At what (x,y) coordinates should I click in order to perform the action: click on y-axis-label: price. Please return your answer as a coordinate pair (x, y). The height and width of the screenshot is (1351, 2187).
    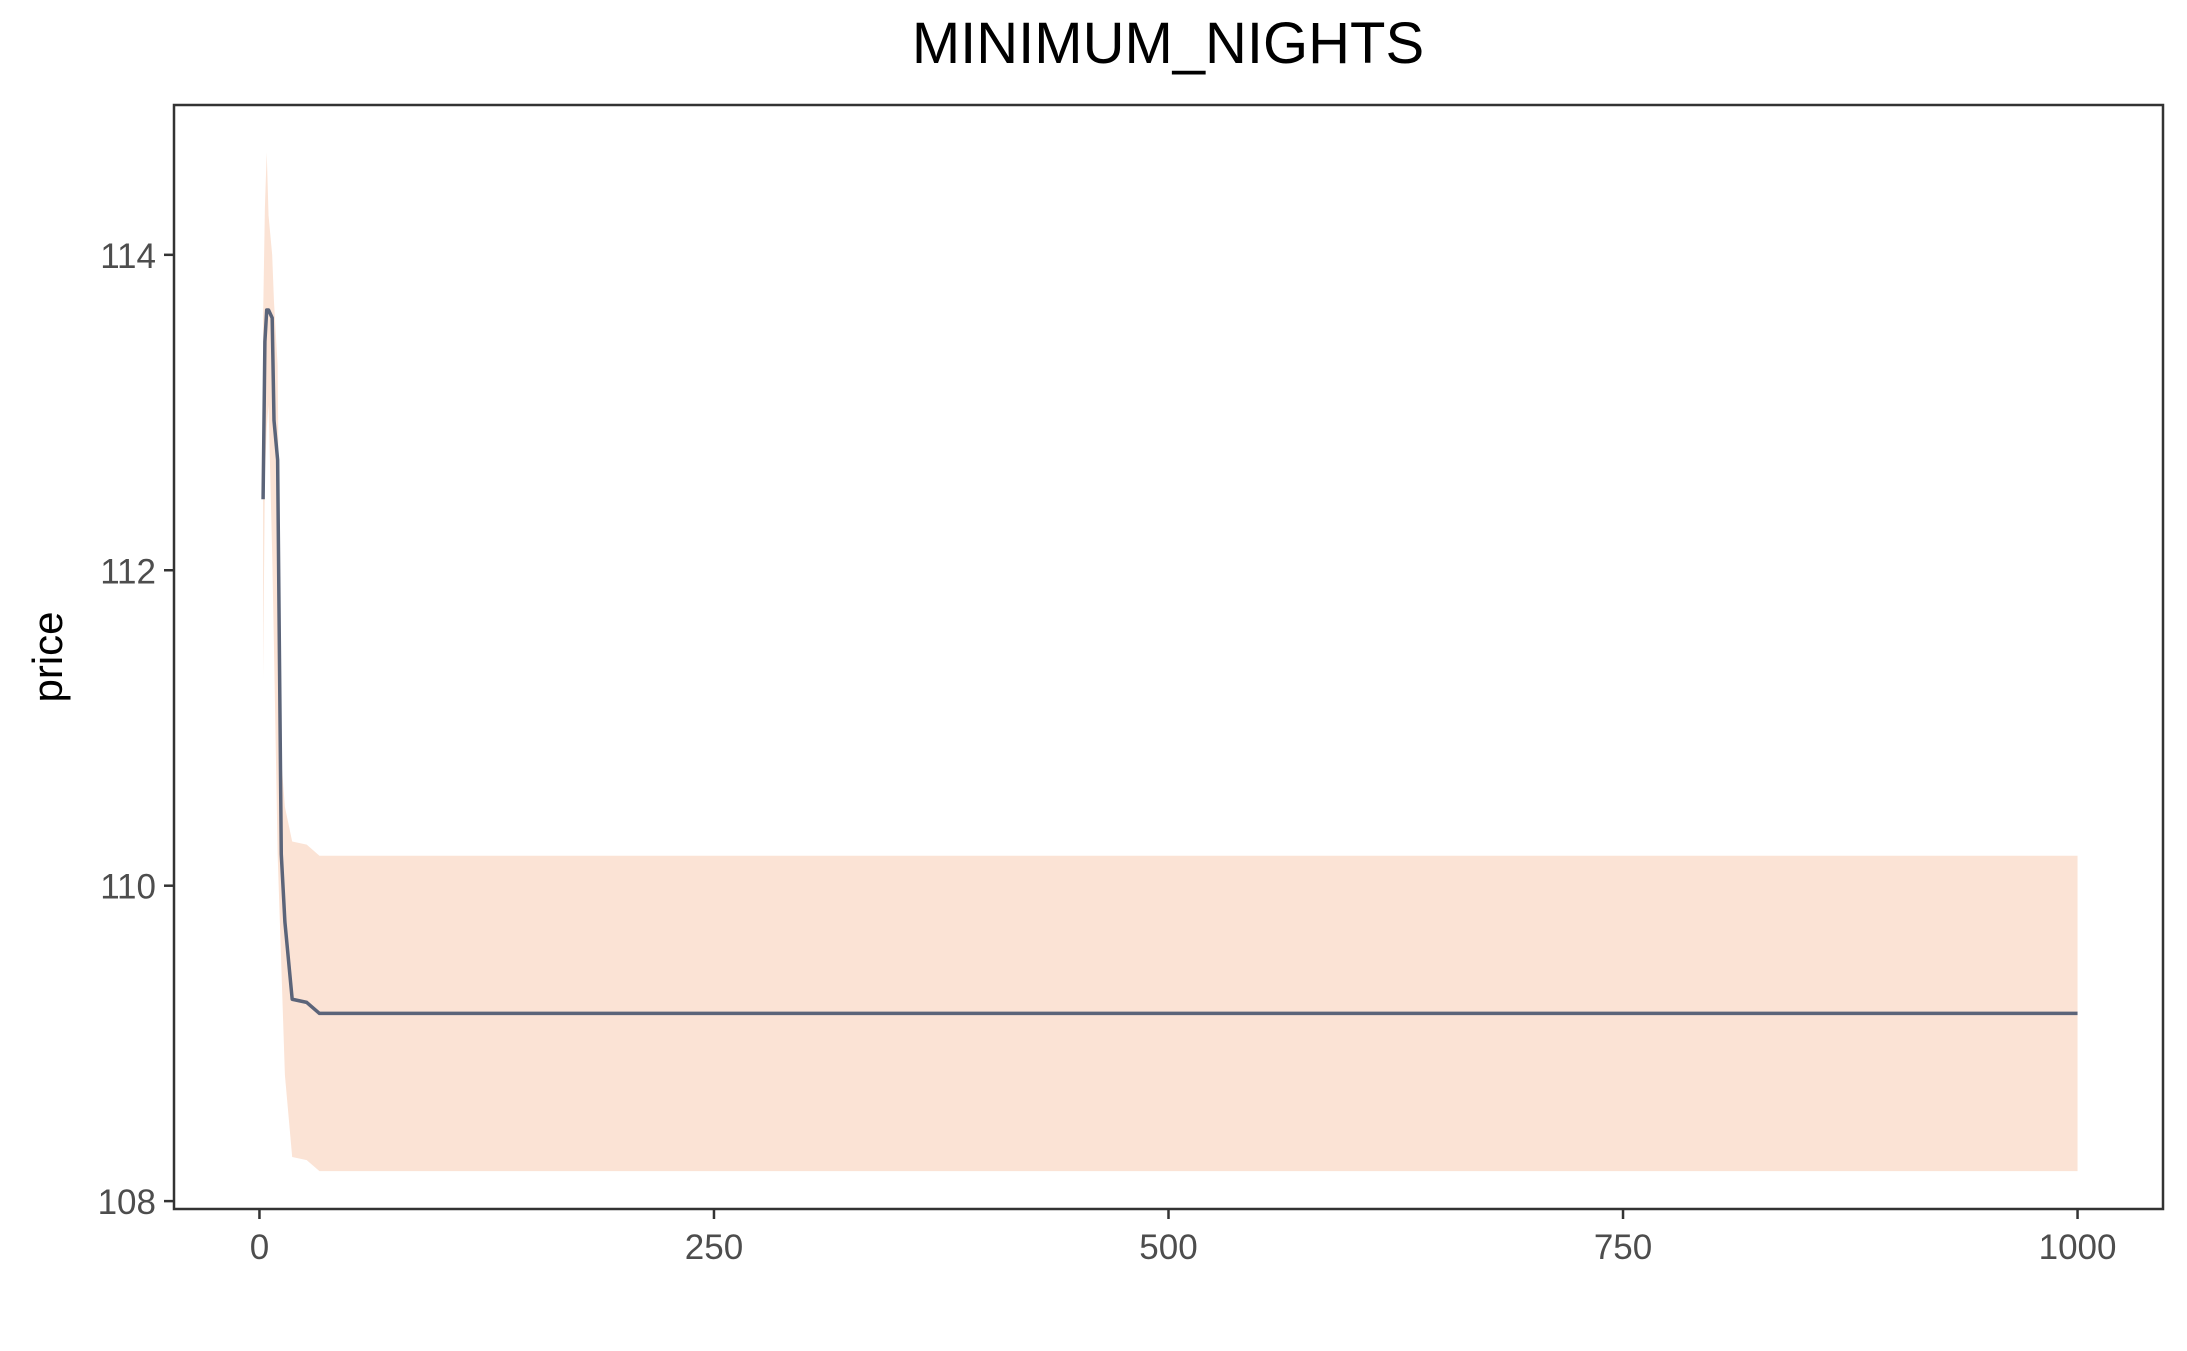
    Looking at the image, I should click on (47, 656).